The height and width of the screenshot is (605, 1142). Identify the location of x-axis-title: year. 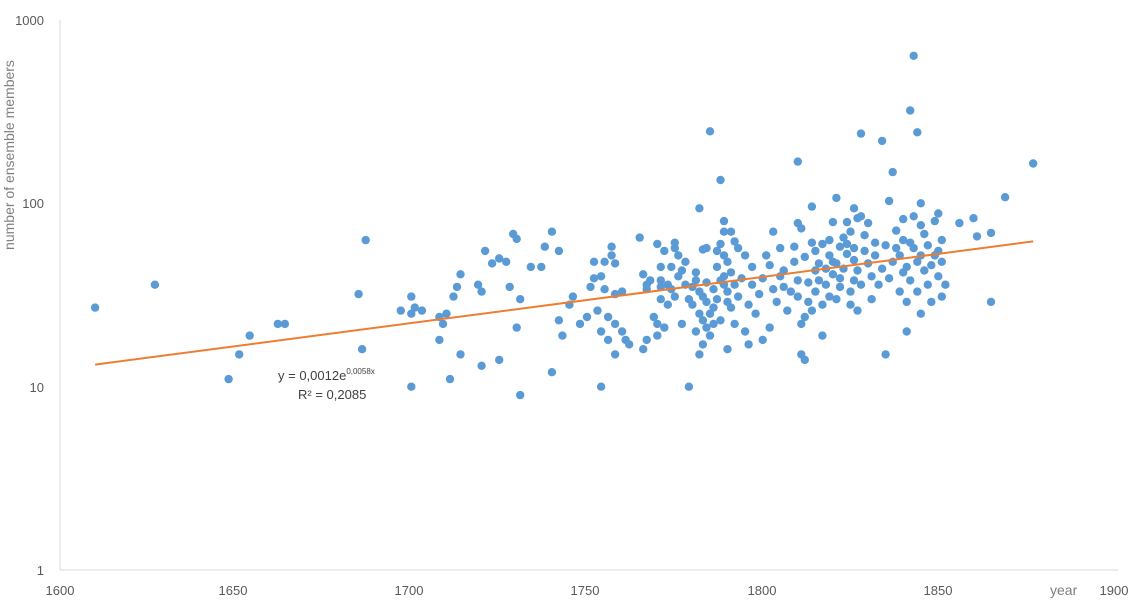
(1064, 590).